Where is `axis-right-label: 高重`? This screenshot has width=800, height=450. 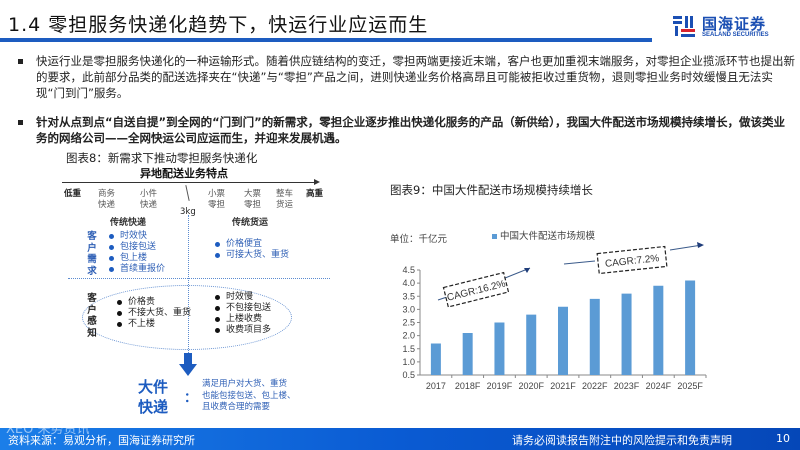 axis-right-label: 高重 is located at coordinates (315, 194).